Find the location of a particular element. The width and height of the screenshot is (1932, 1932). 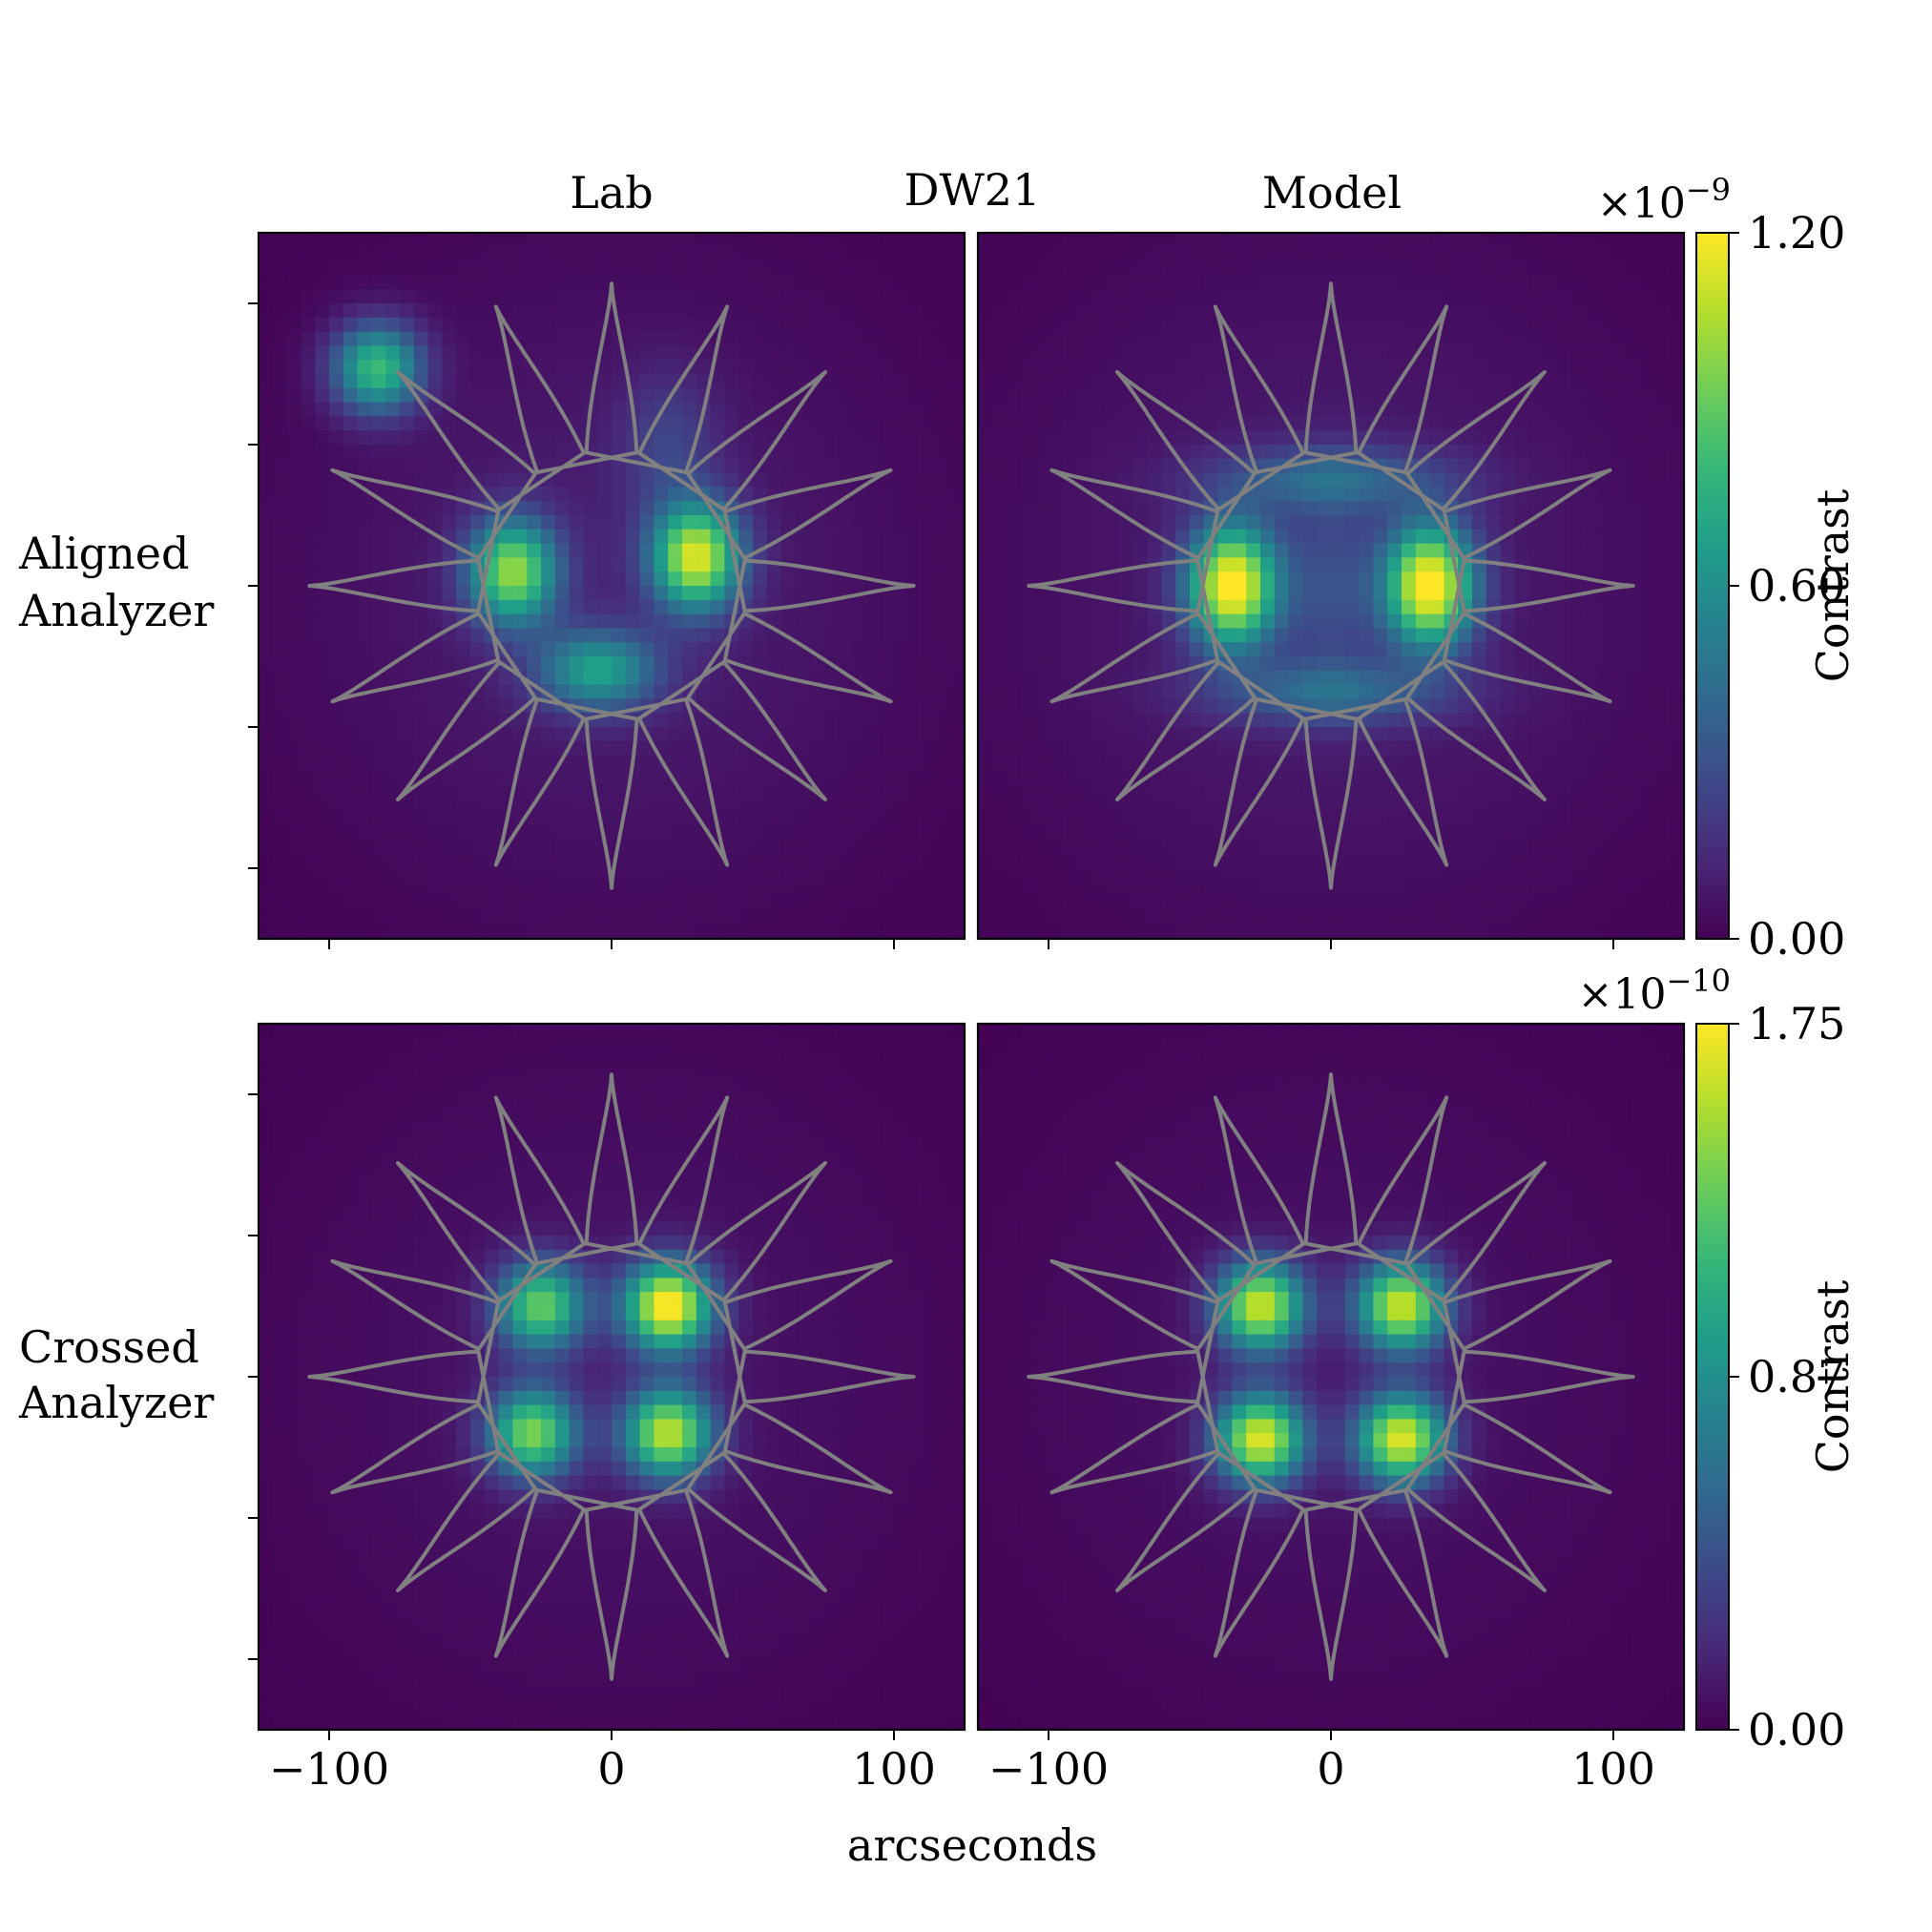

column-title-model: Model is located at coordinates (1332, 192).